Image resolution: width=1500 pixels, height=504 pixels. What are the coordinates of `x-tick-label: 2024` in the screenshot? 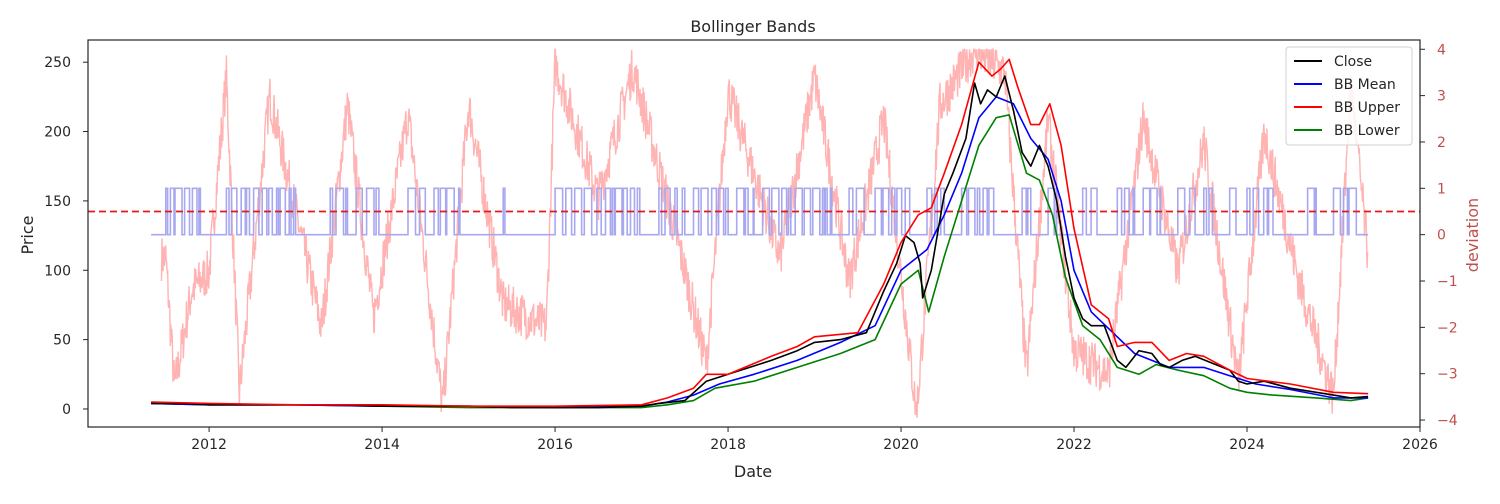 It's located at (1247, 445).